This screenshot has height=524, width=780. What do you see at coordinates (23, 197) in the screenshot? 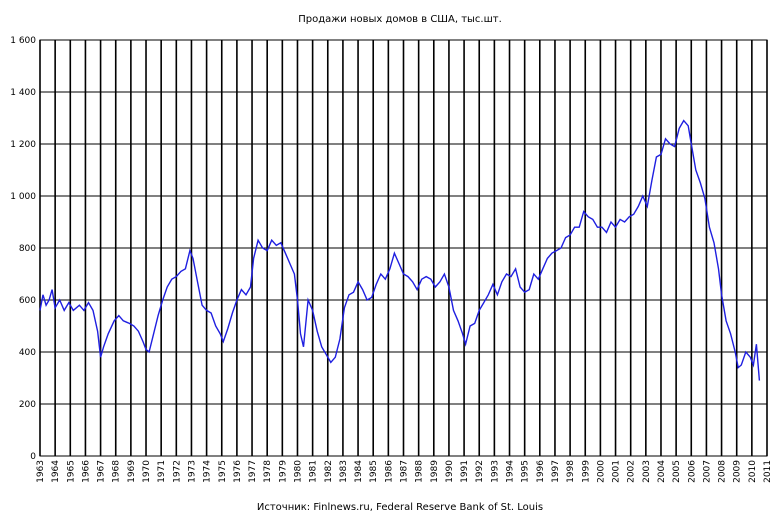
I see `y-tick-label: 1 000` at bounding box center [23, 197].